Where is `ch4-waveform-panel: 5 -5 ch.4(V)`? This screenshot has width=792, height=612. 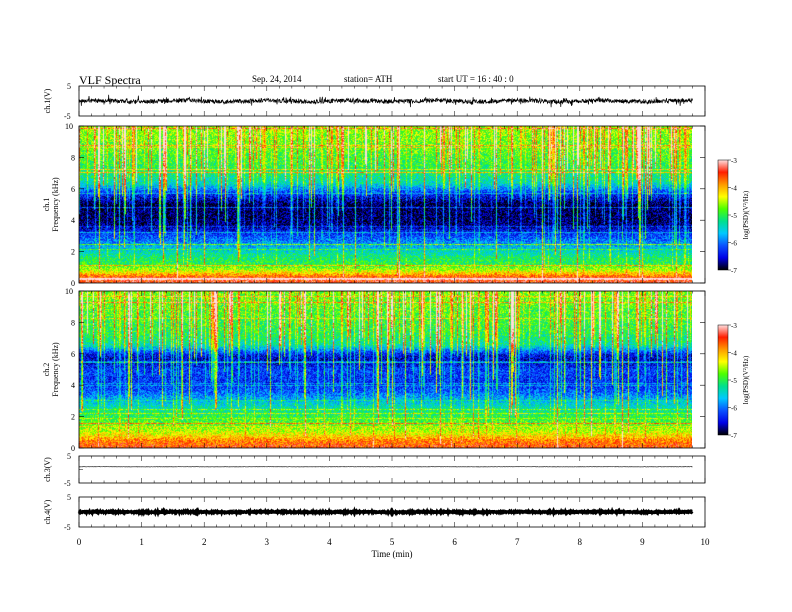 ch4-waveform-panel: 5 -5 ch.4(V) is located at coordinates (374, 512).